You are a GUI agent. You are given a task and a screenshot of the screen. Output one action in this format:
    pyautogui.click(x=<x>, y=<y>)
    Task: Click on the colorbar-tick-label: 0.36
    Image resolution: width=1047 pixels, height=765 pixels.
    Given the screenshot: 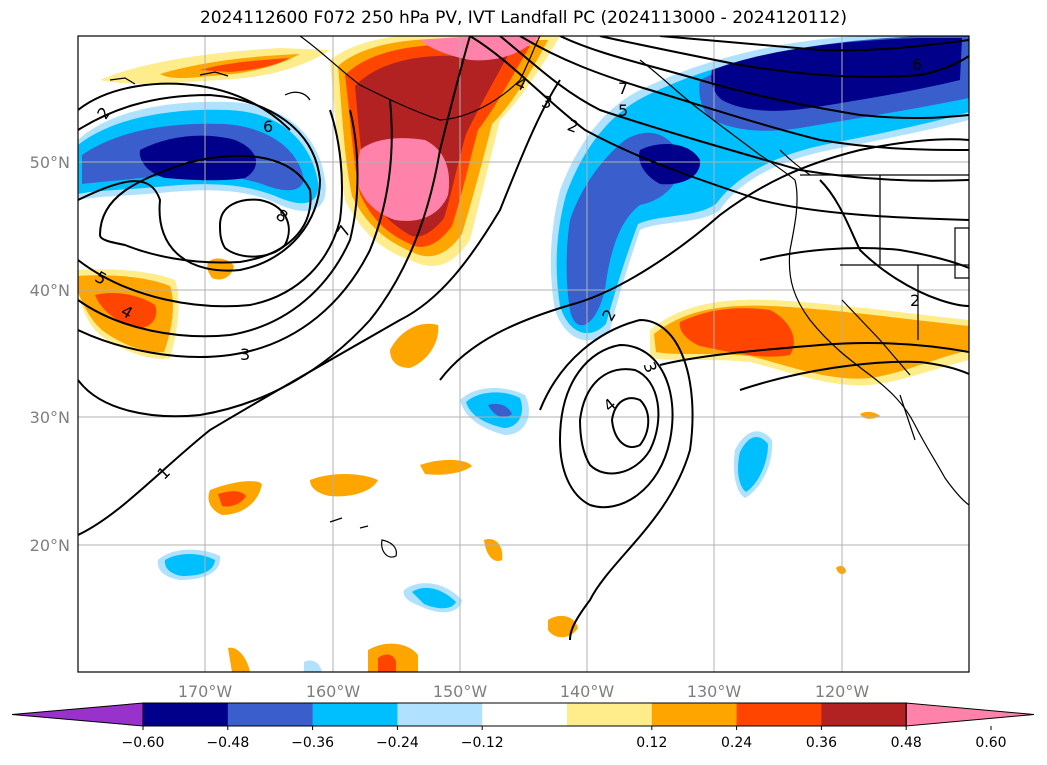 What is the action you would take?
    pyautogui.click(x=821, y=743)
    